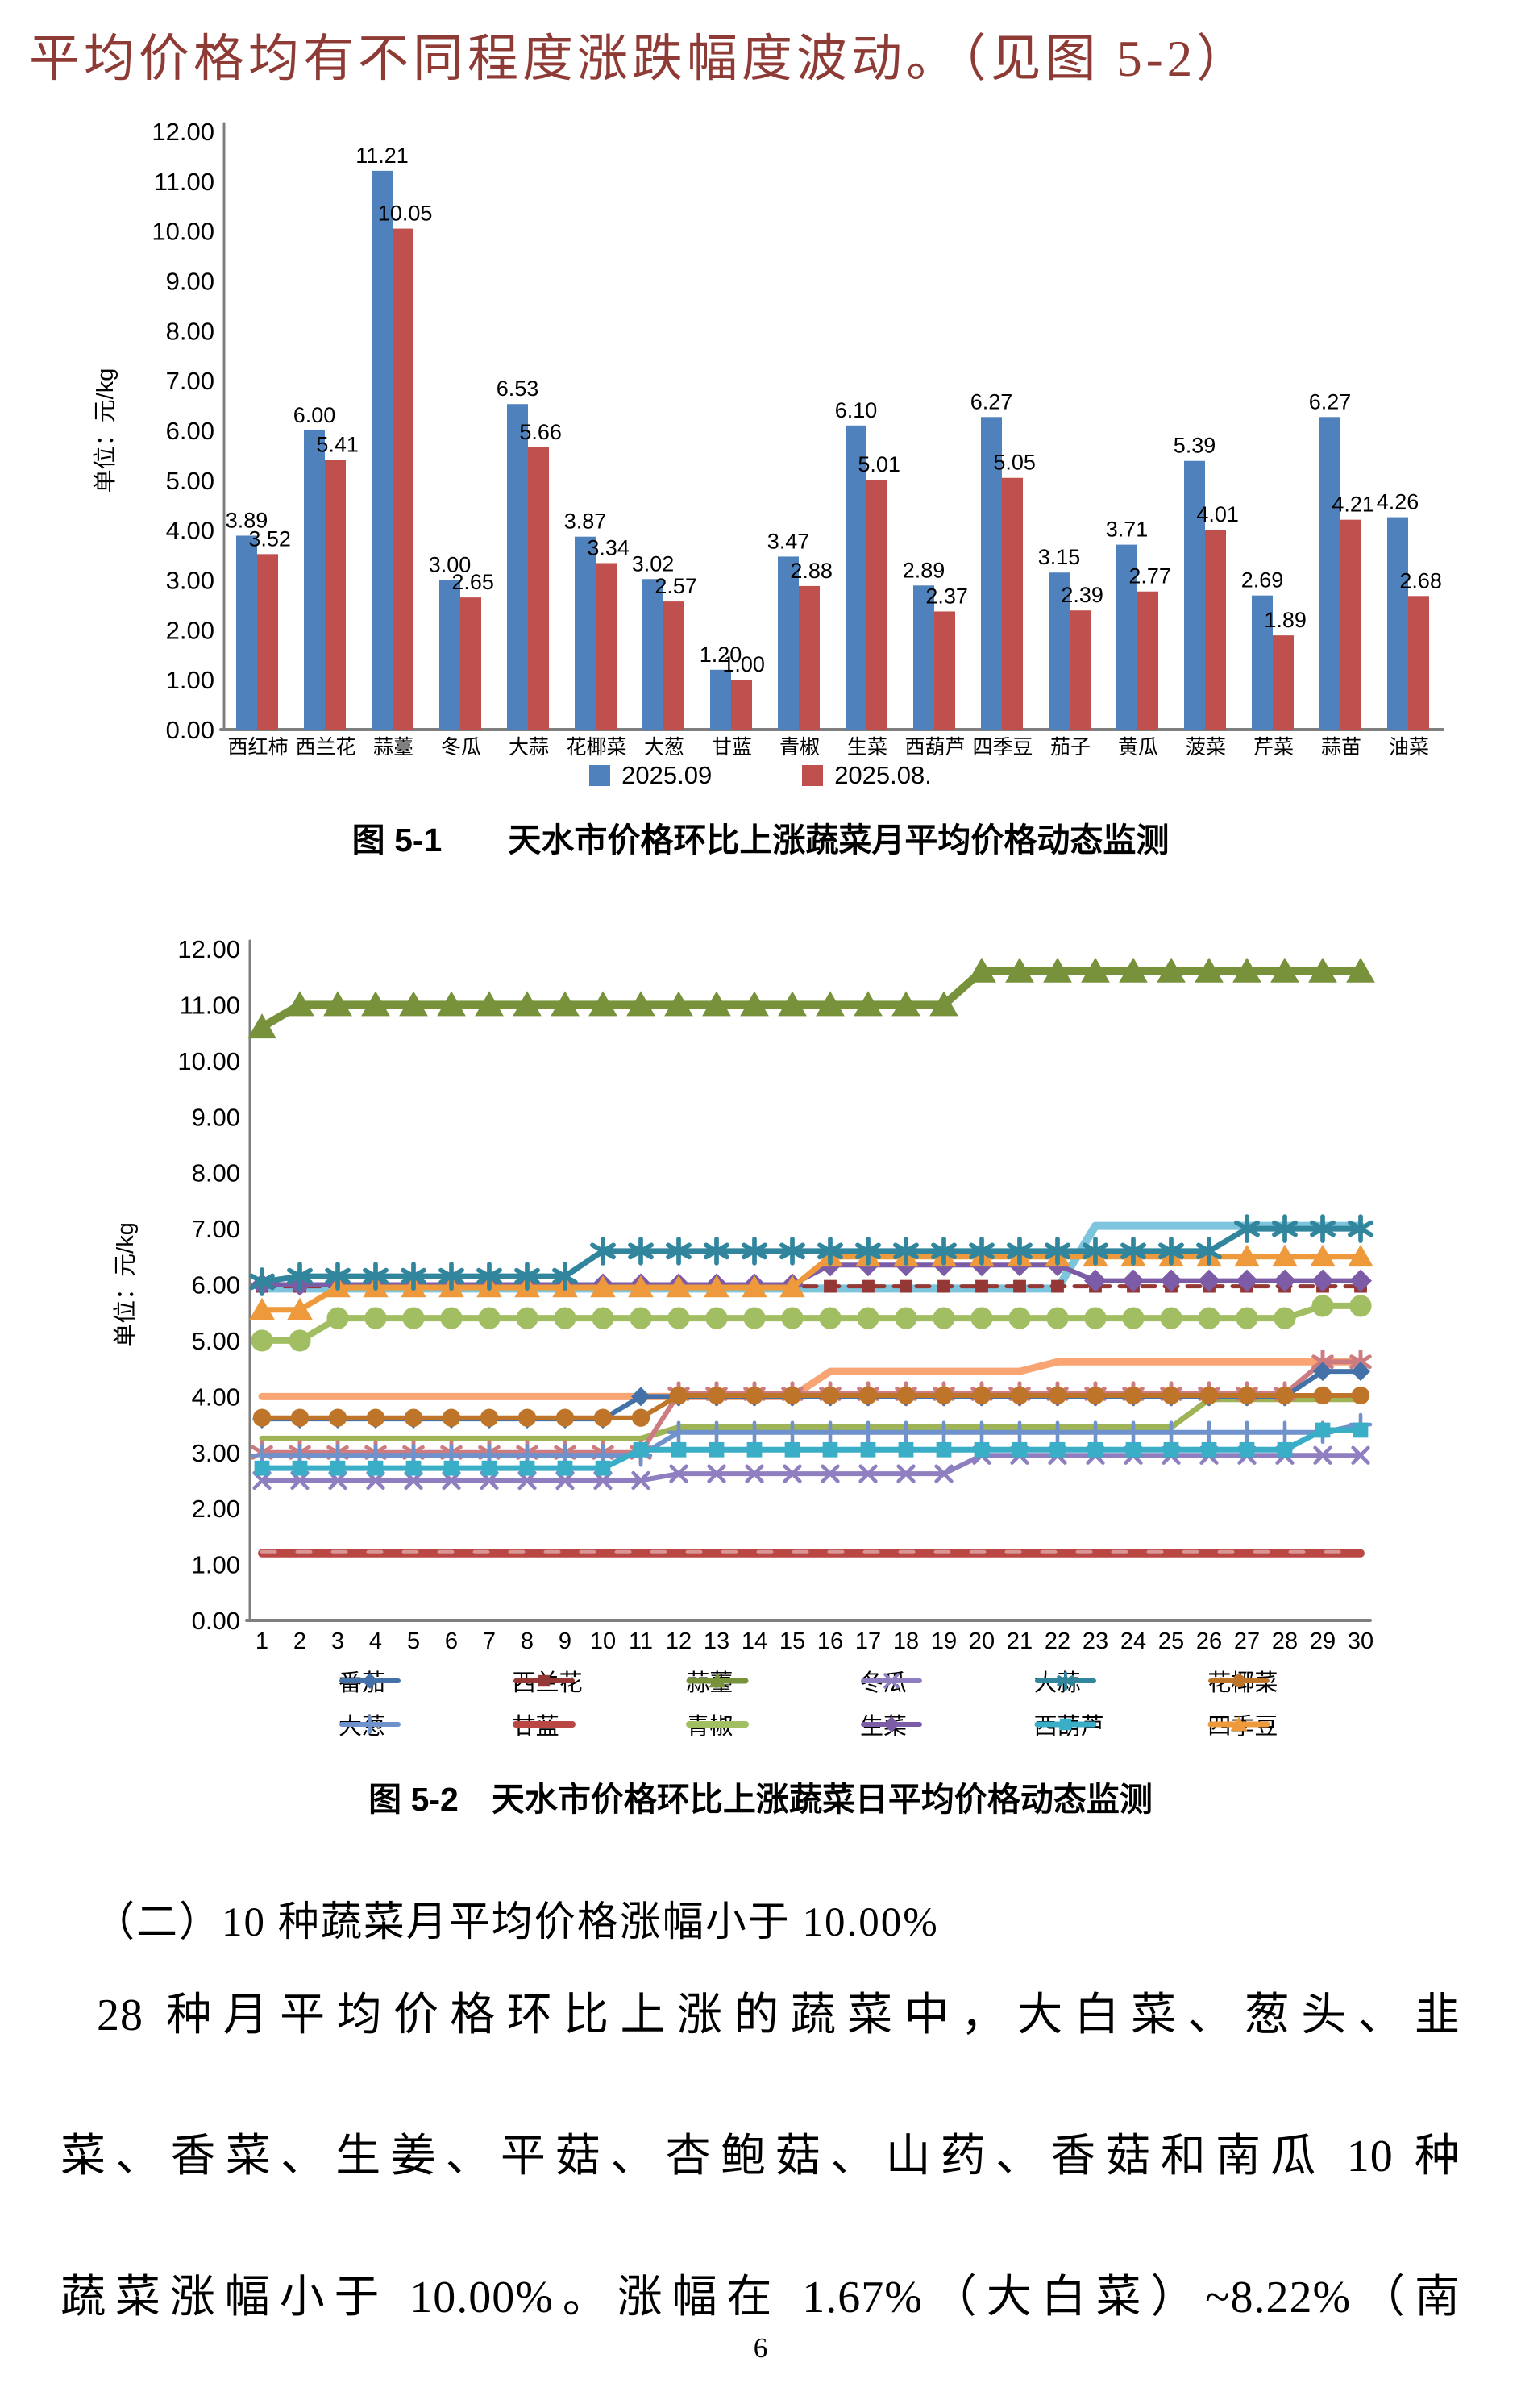  What do you see at coordinates (216, 1285) in the screenshot?
I see `svg-text: 6.00` at bounding box center [216, 1285].